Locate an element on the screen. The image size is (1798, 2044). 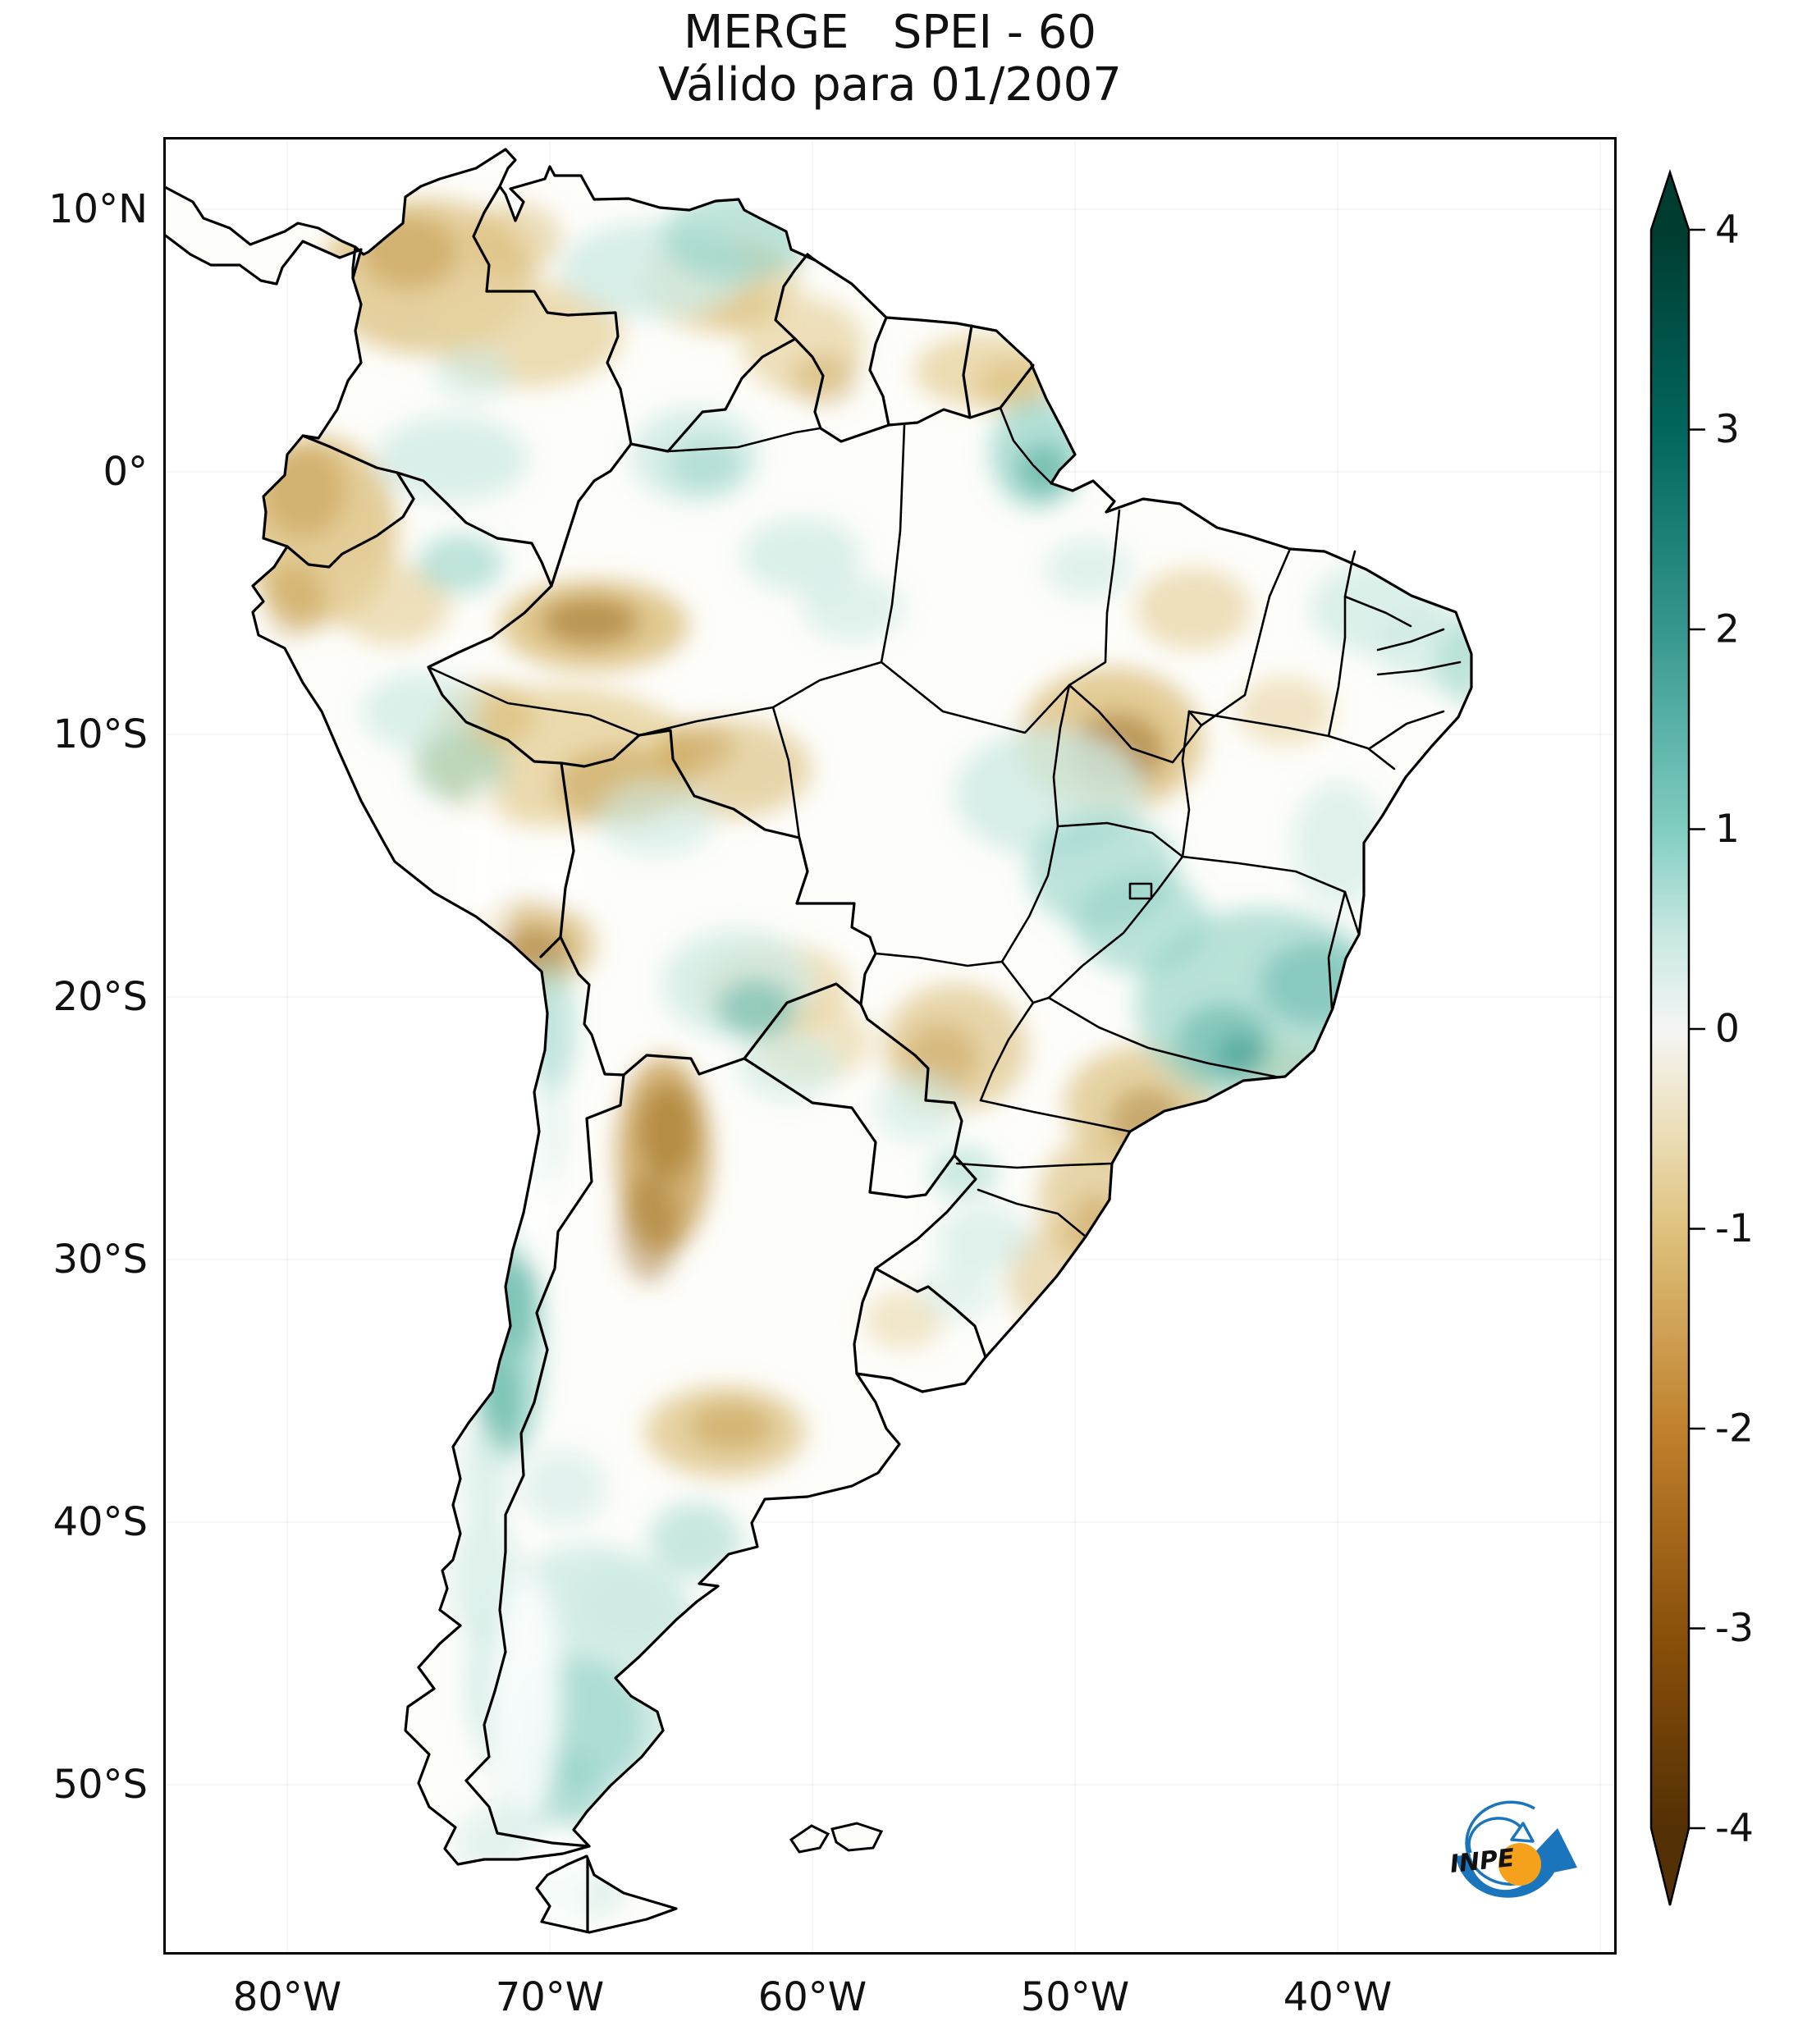
colorbar-tick-label: 3 is located at coordinates (1727, 430).